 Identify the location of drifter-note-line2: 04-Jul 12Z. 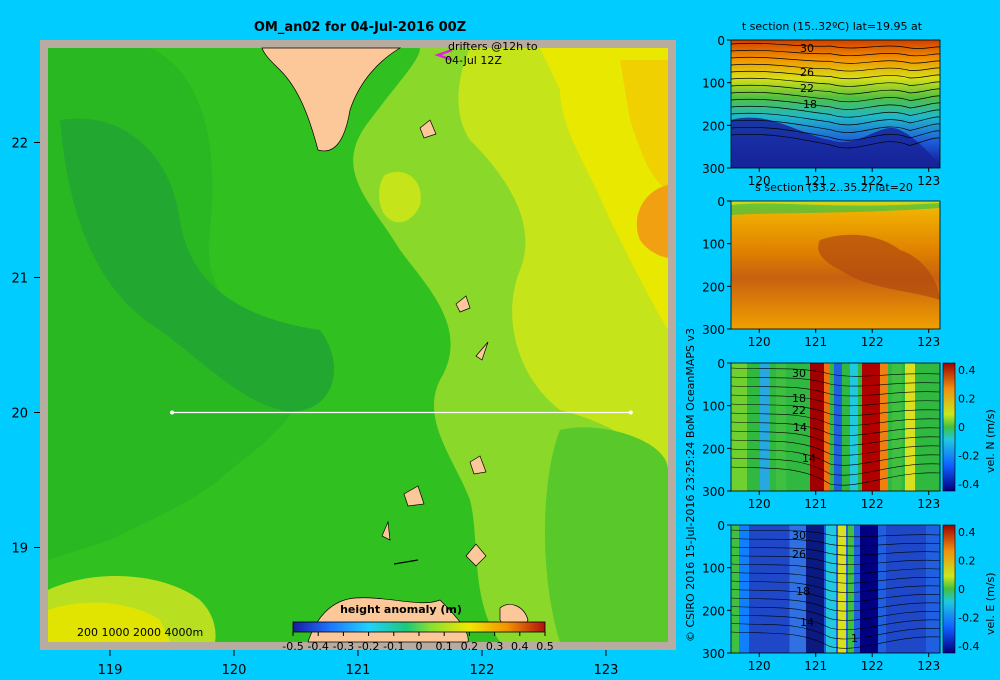
(473, 60).